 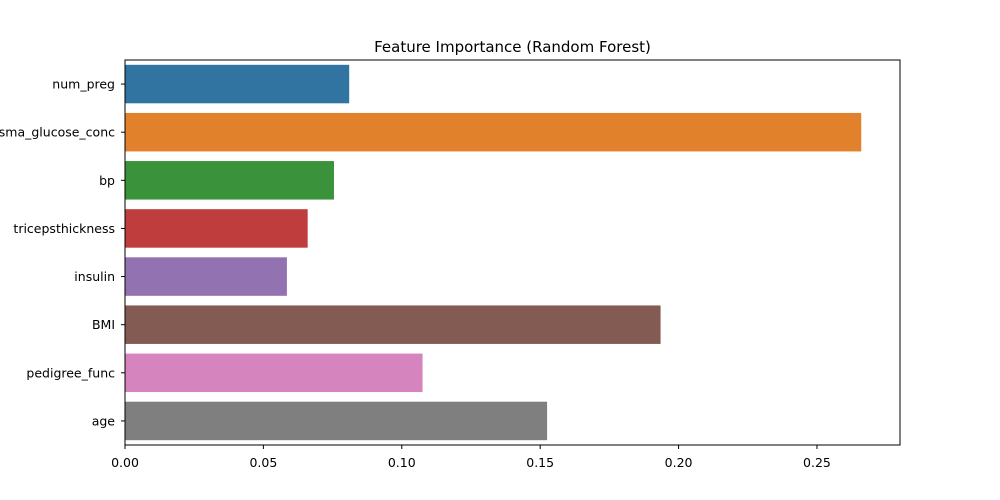 What do you see at coordinates (206, 276) in the screenshot?
I see `bar-insulin` at bounding box center [206, 276].